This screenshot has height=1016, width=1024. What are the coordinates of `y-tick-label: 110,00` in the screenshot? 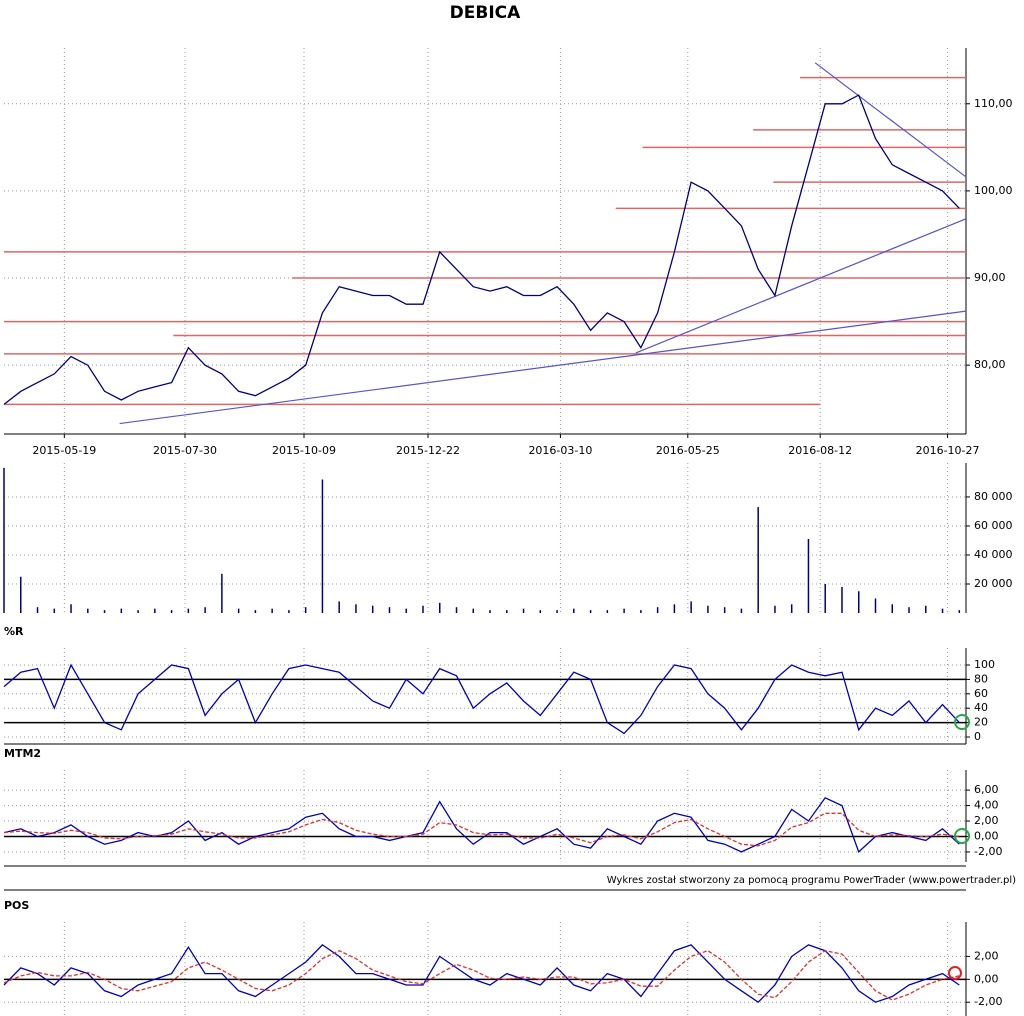 It's located at (993, 103).